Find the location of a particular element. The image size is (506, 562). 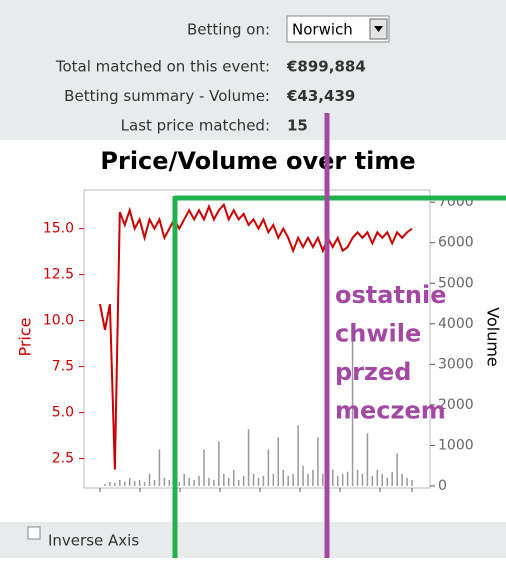

y-axis-title: Price is located at coordinates (25, 336).